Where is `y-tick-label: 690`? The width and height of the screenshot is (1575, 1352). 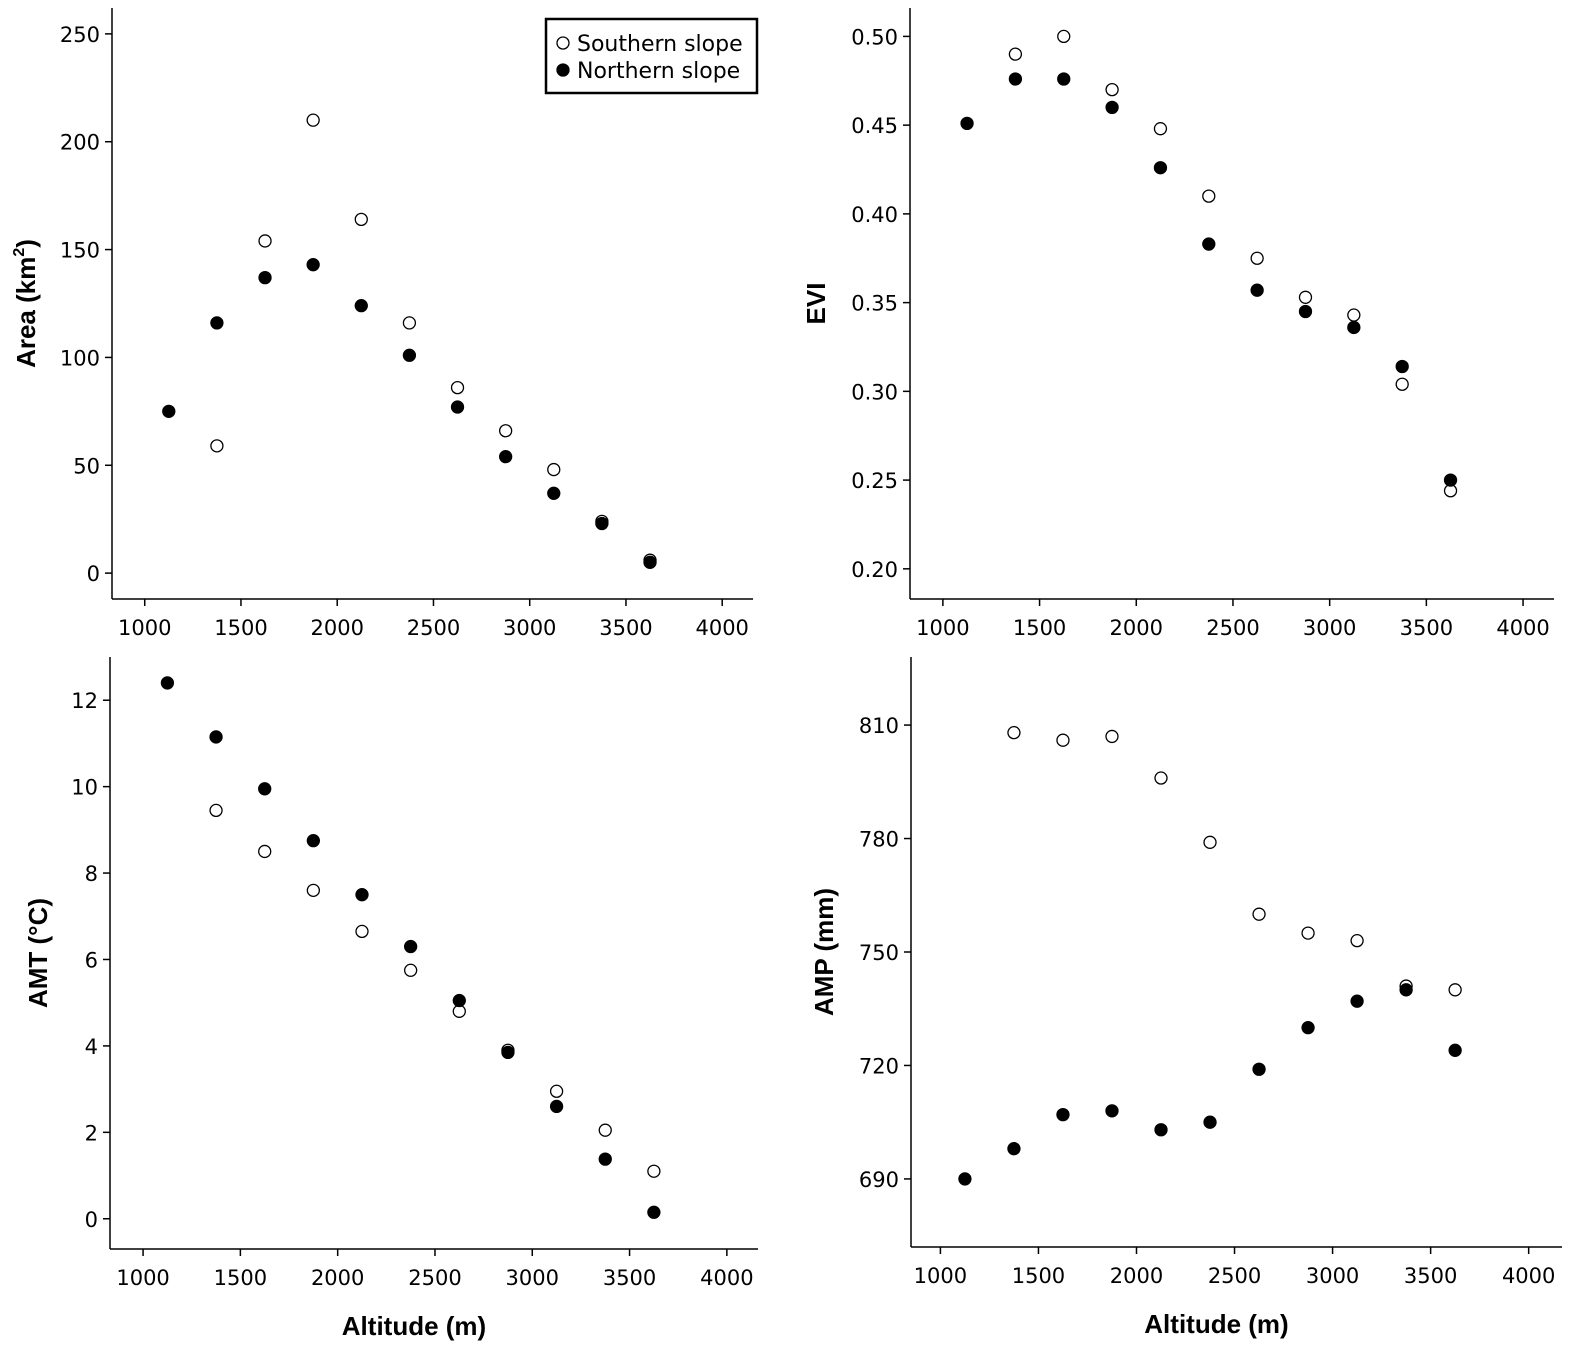
y-tick-label: 690 is located at coordinates (879, 1180).